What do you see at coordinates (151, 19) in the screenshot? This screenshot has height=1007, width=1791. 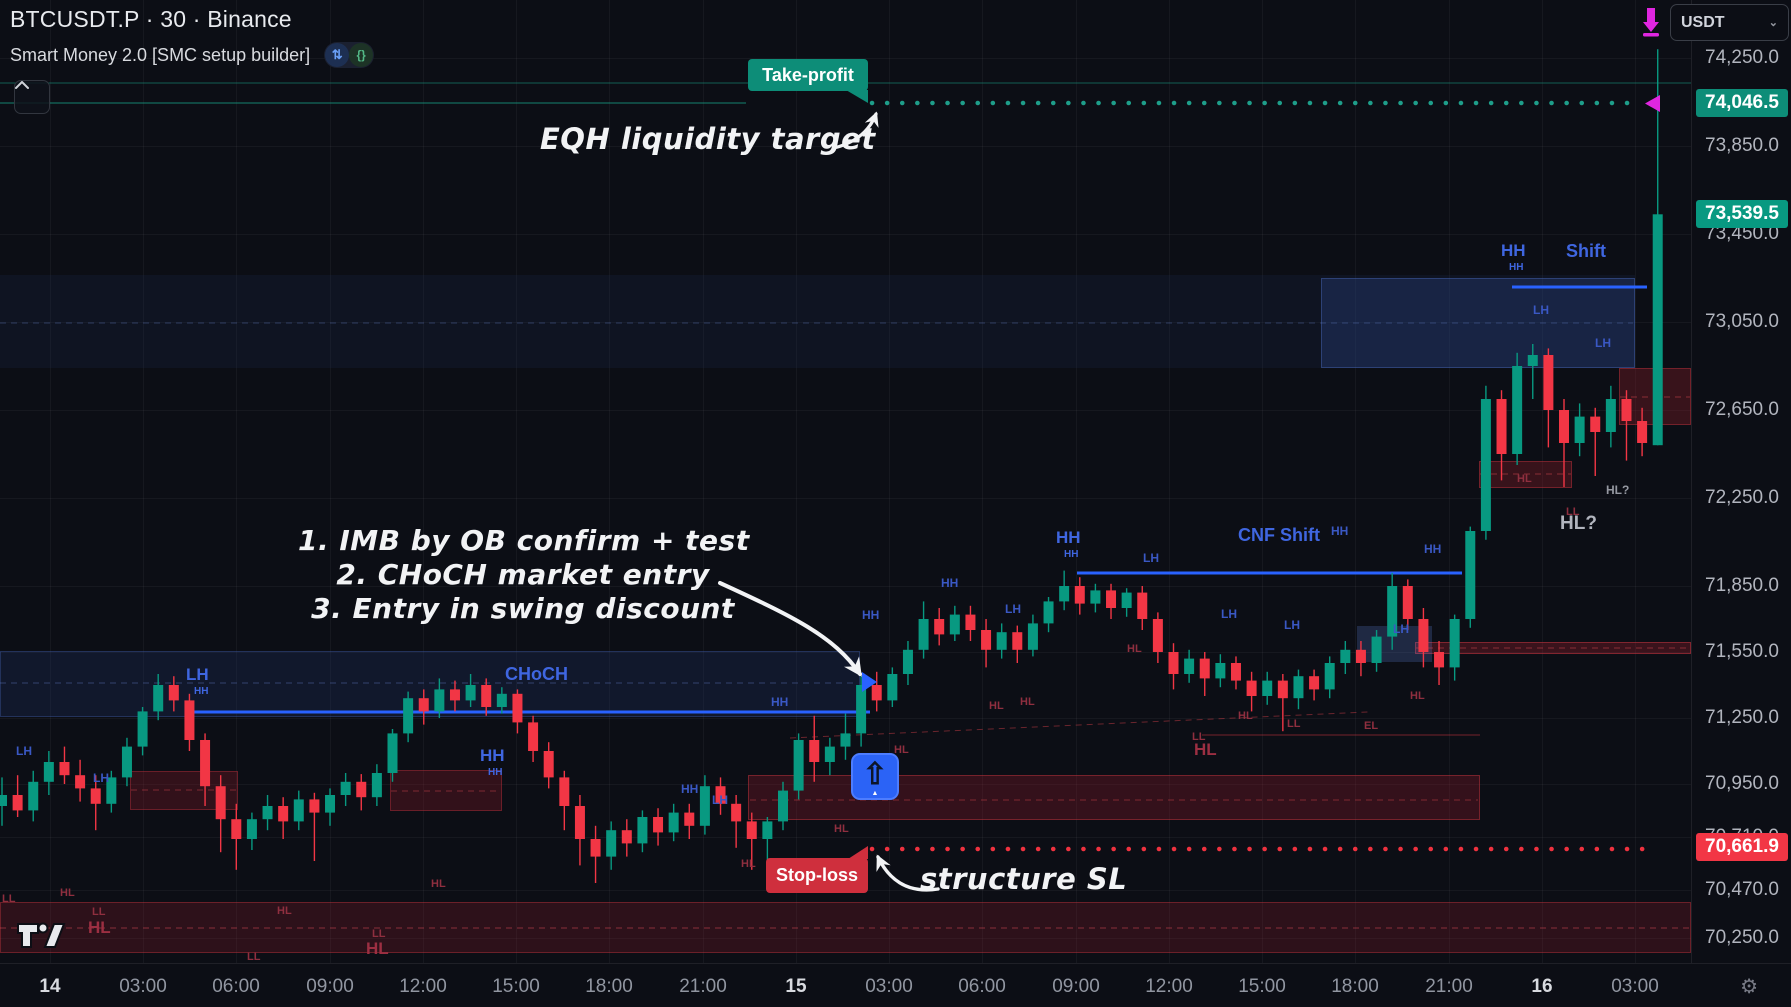 I see `symbol-title: BTCUSDT.P · 30 · Binance` at bounding box center [151, 19].